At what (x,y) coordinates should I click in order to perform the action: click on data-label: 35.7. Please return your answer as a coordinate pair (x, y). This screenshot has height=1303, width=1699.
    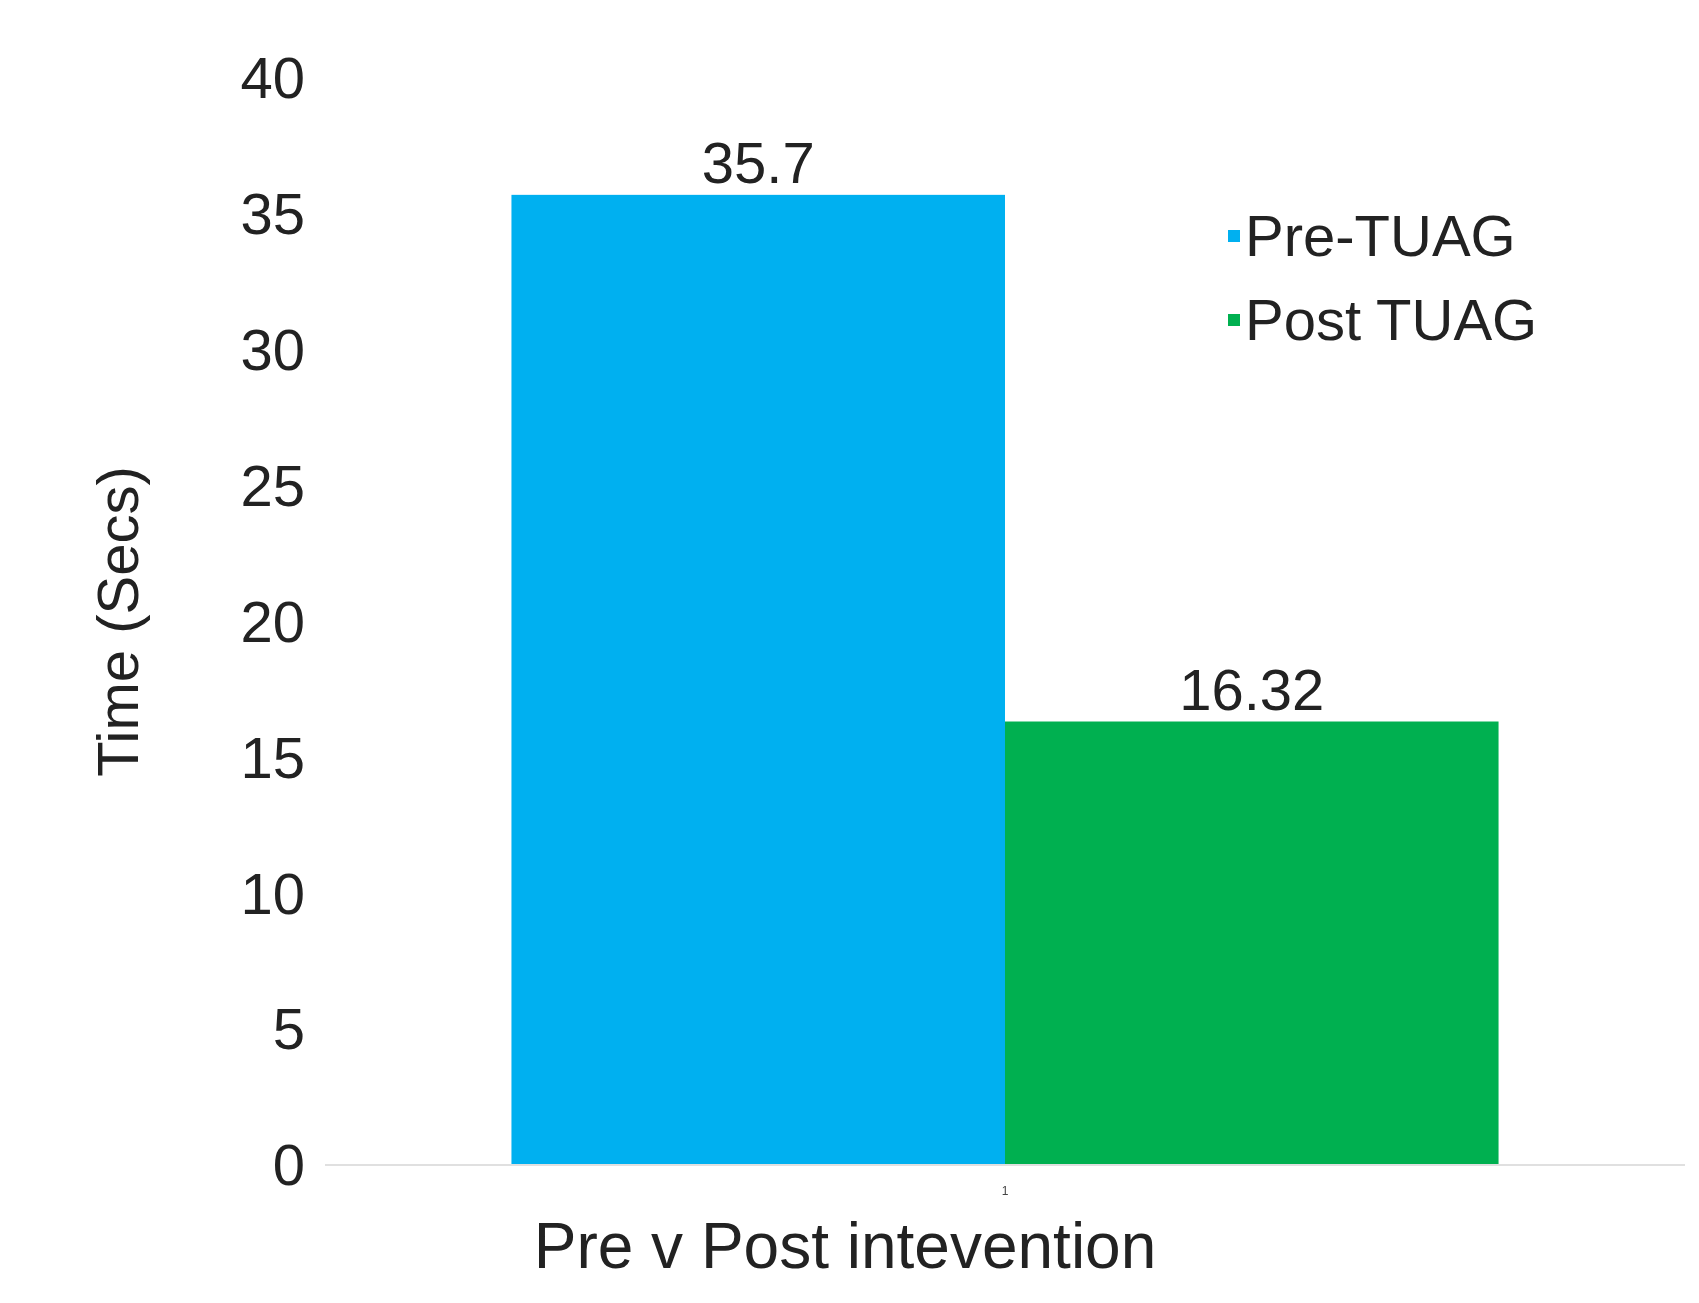
    Looking at the image, I should click on (758, 162).